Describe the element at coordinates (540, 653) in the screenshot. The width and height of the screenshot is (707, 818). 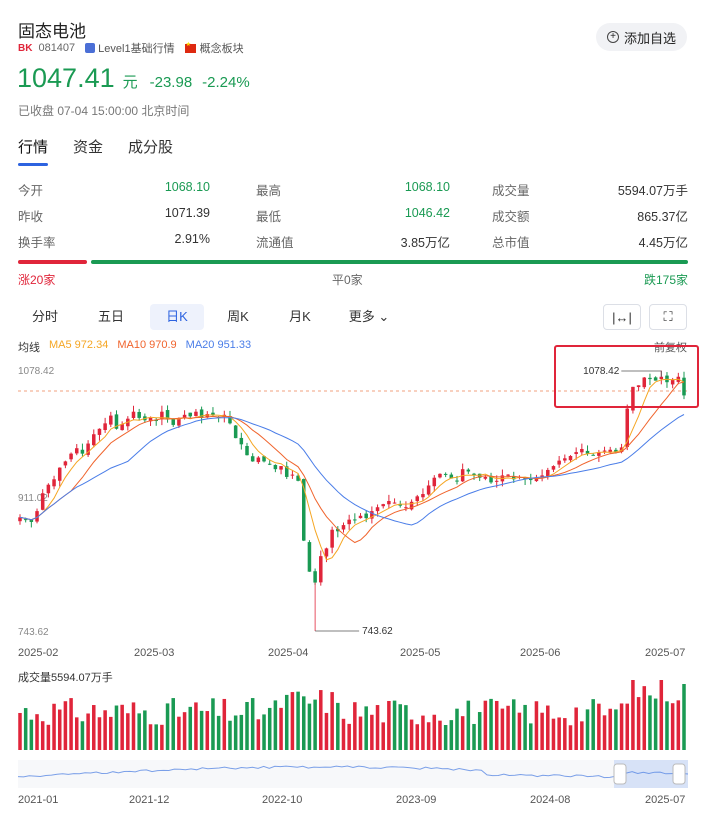
I see `x-axis-label: 2025-06` at that location.